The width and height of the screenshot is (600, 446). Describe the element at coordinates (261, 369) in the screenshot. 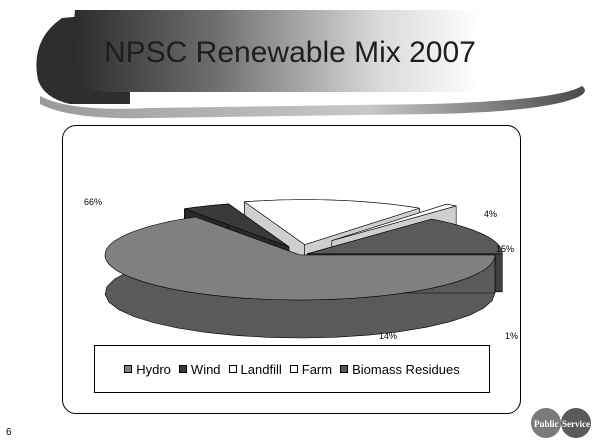

I see `legend-label-landfill: Landfill` at that location.